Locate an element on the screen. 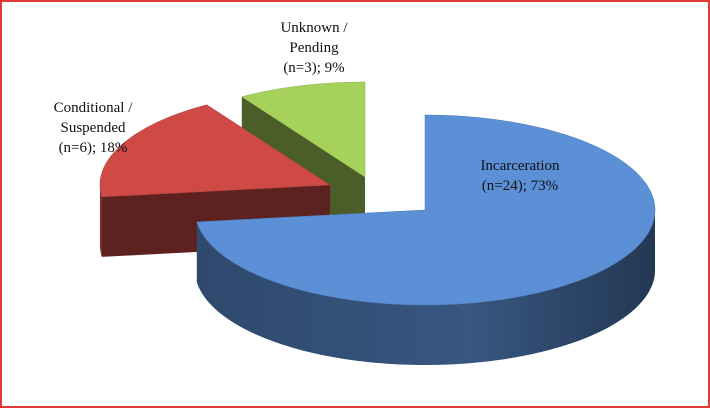 The image size is (710, 408). slice-side is located at coordinates (303, 166).